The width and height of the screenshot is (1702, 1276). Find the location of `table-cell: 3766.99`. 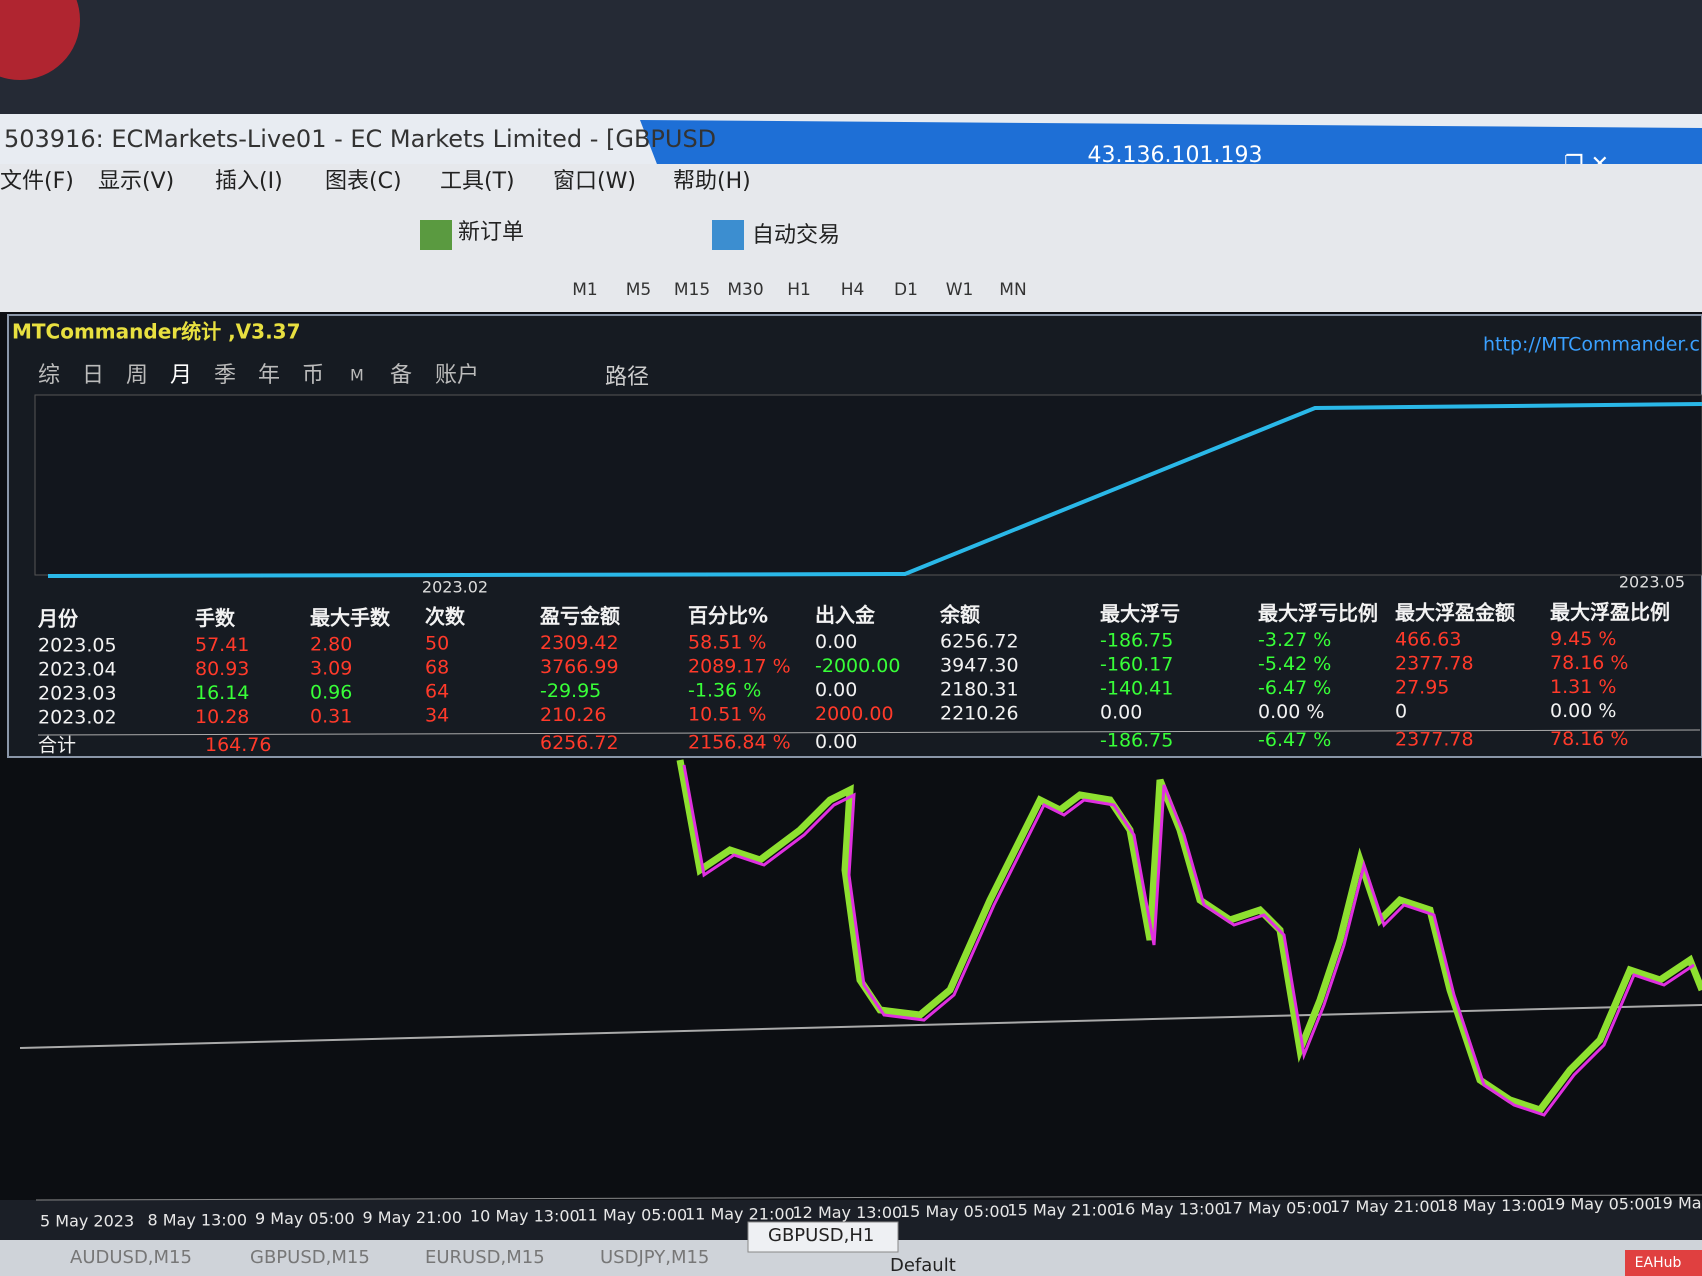

table-cell: 3766.99 is located at coordinates (579, 667).